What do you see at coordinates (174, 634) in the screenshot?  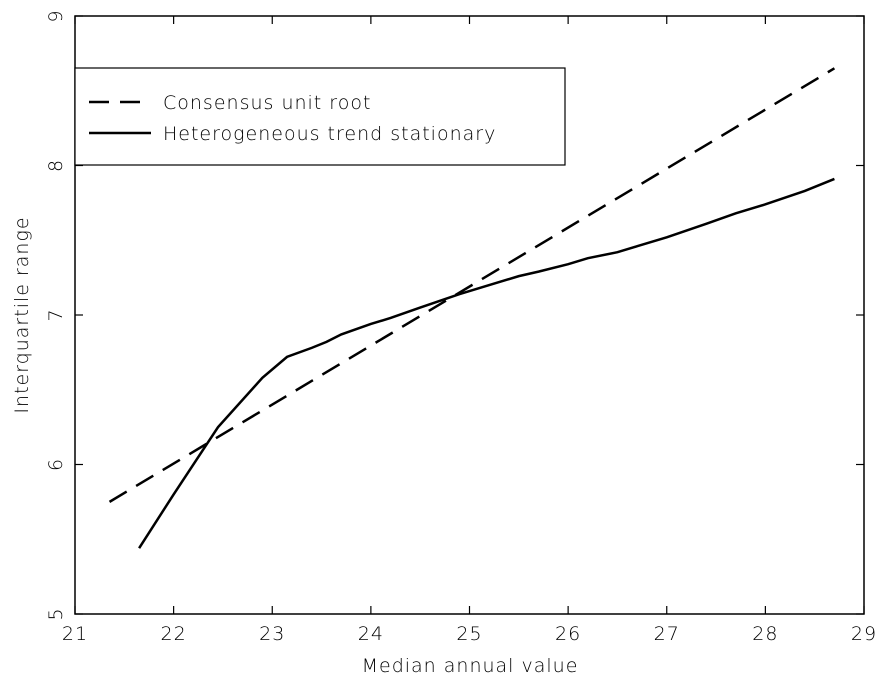 I see `x-tick-label: 22` at bounding box center [174, 634].